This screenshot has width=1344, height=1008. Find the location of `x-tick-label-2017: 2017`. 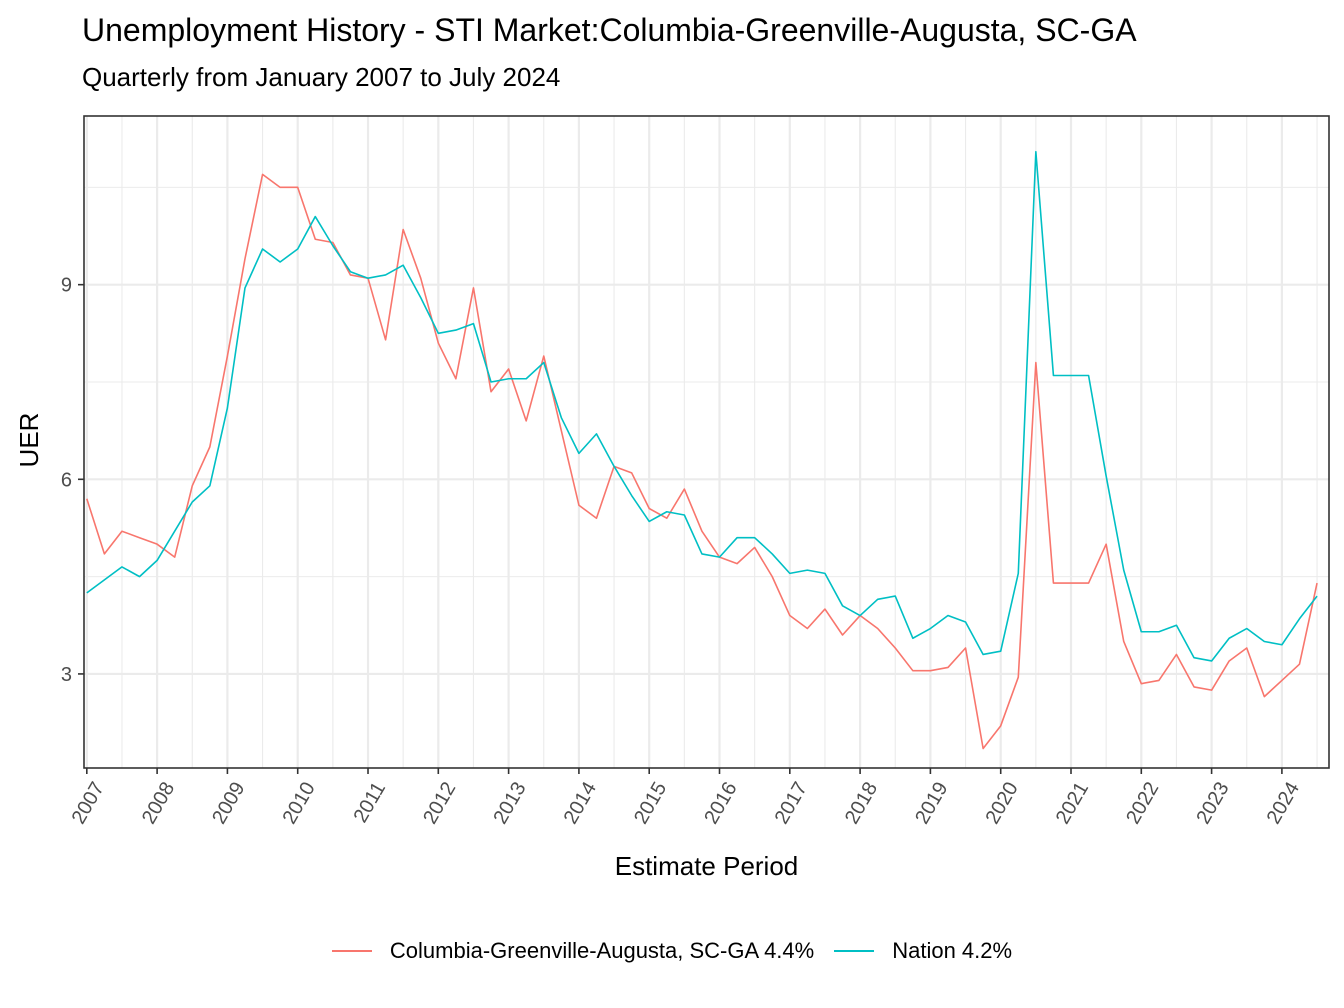

x-tick-label-2017: 2017 is located at coordinates (791, 803).